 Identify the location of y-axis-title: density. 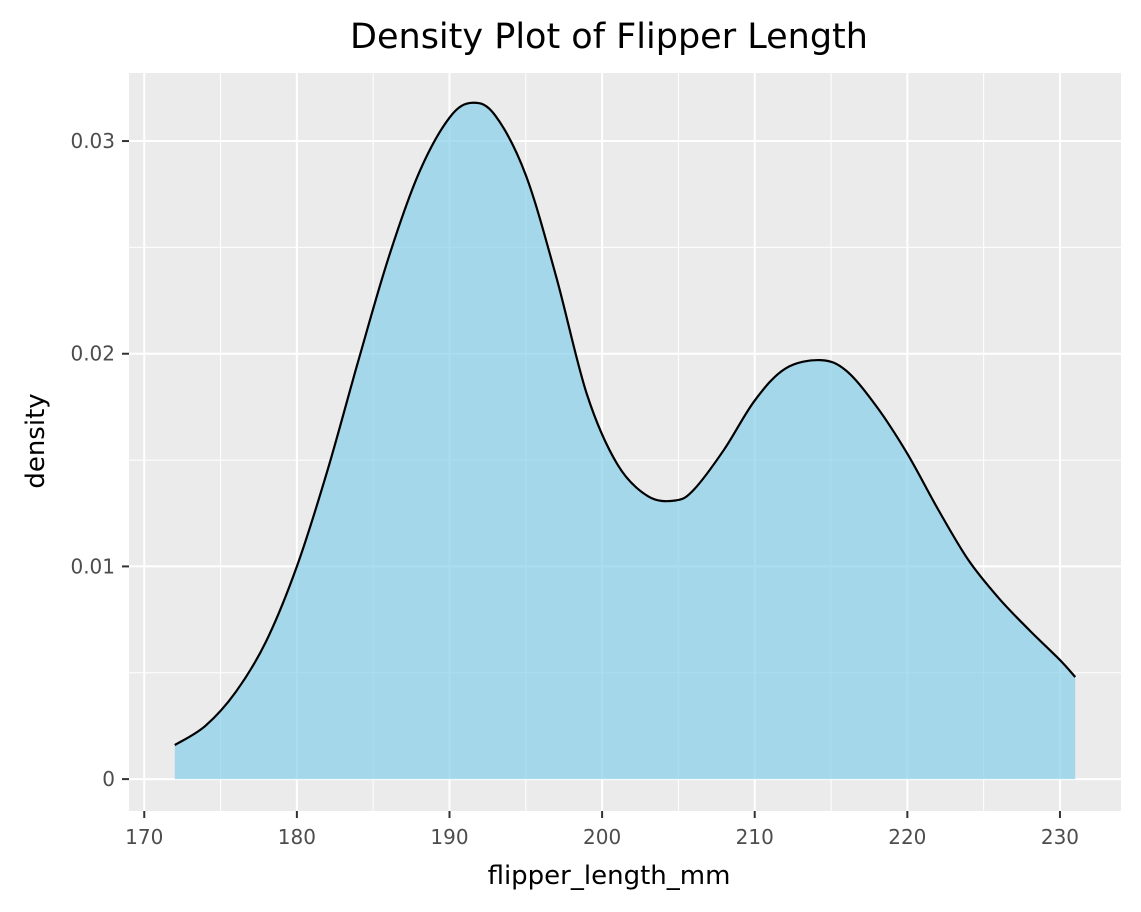
(36, 440).